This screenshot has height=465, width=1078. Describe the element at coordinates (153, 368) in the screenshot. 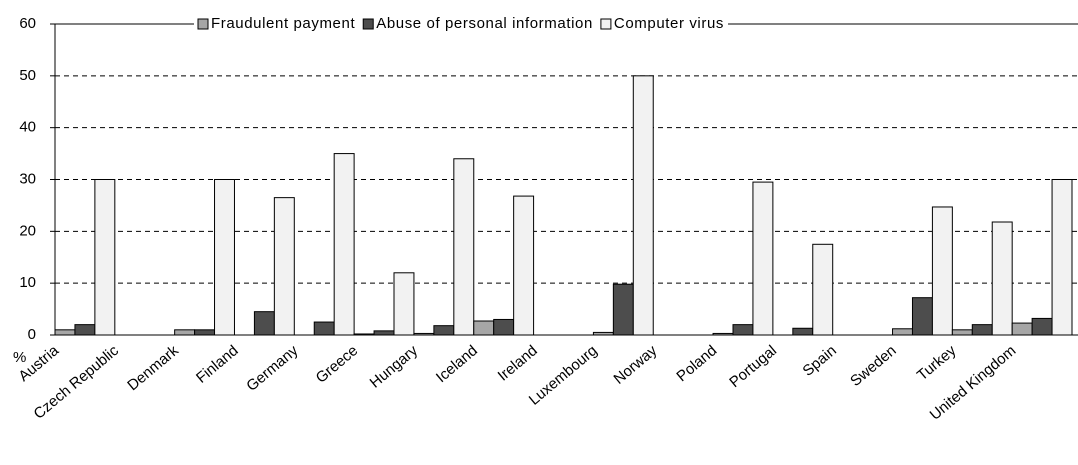

I see `x-tick-label: Denmark` at that location.